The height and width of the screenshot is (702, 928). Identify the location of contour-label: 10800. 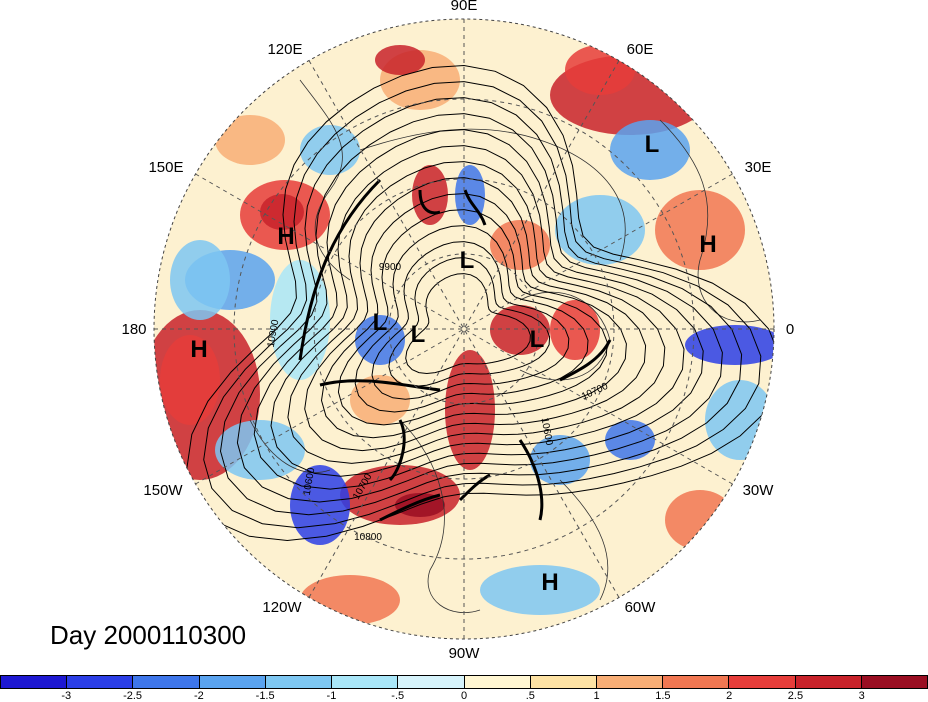
(368, 537).